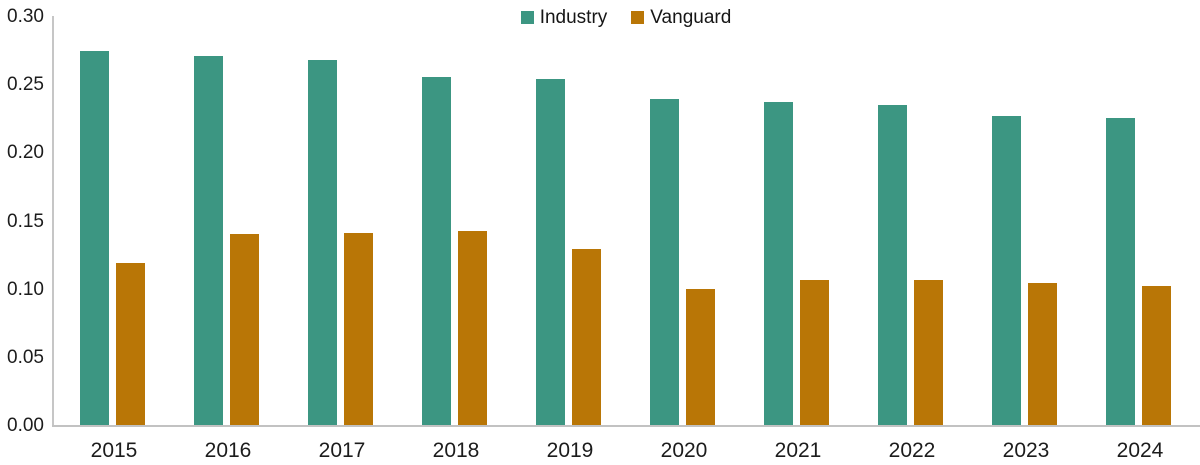 The height and width of the screenshot is (465, 1200). What do you see at coordinates (228, 450) in the screenshot?
I see `x-axis-label-2016: 2016` at bounding box center [228, 450].